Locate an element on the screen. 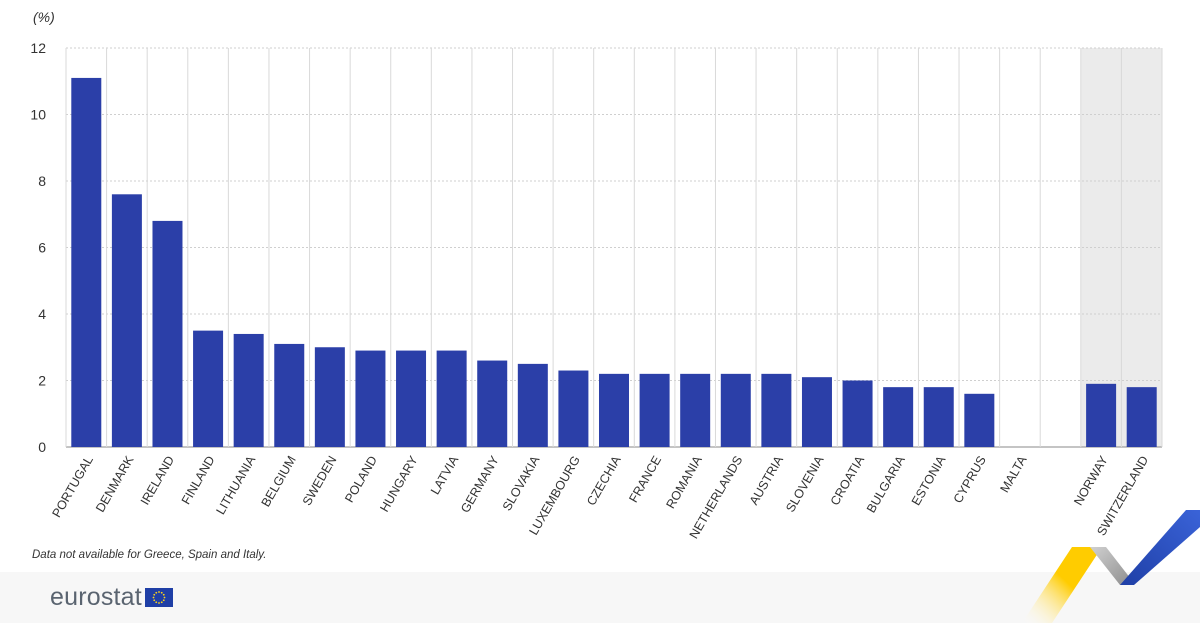 The height and width of the screenshot is (623, 1200). x-tick-label: POLAND is located at coordinates (361, 480).